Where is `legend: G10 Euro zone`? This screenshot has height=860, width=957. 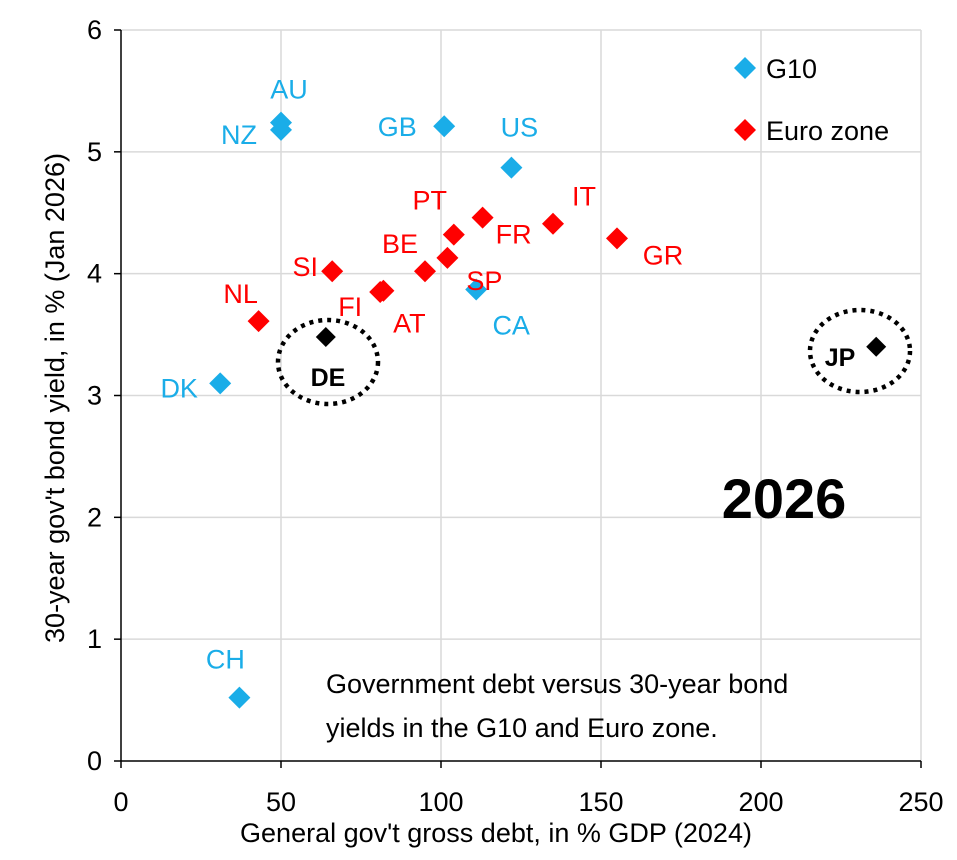
legend: G10 Euro zone is located at coordinates (811, 100).